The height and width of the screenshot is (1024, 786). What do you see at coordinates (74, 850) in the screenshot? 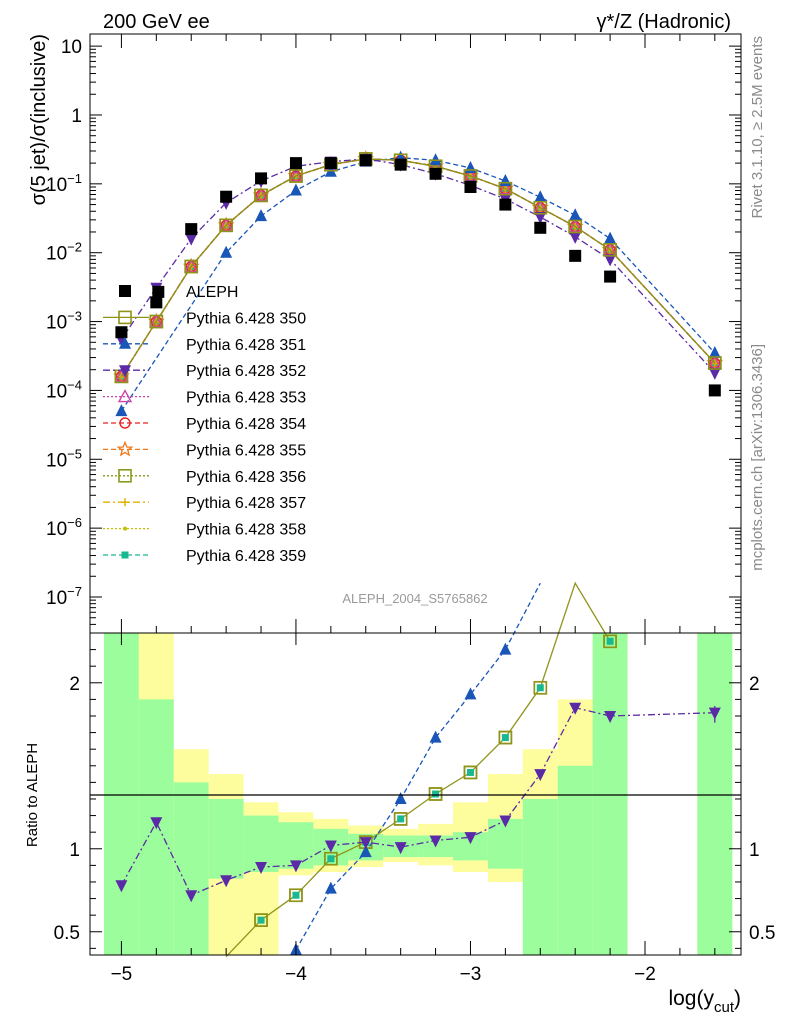
I see `ratio-y-tick-label: 1` at bounding box center [74, 850].